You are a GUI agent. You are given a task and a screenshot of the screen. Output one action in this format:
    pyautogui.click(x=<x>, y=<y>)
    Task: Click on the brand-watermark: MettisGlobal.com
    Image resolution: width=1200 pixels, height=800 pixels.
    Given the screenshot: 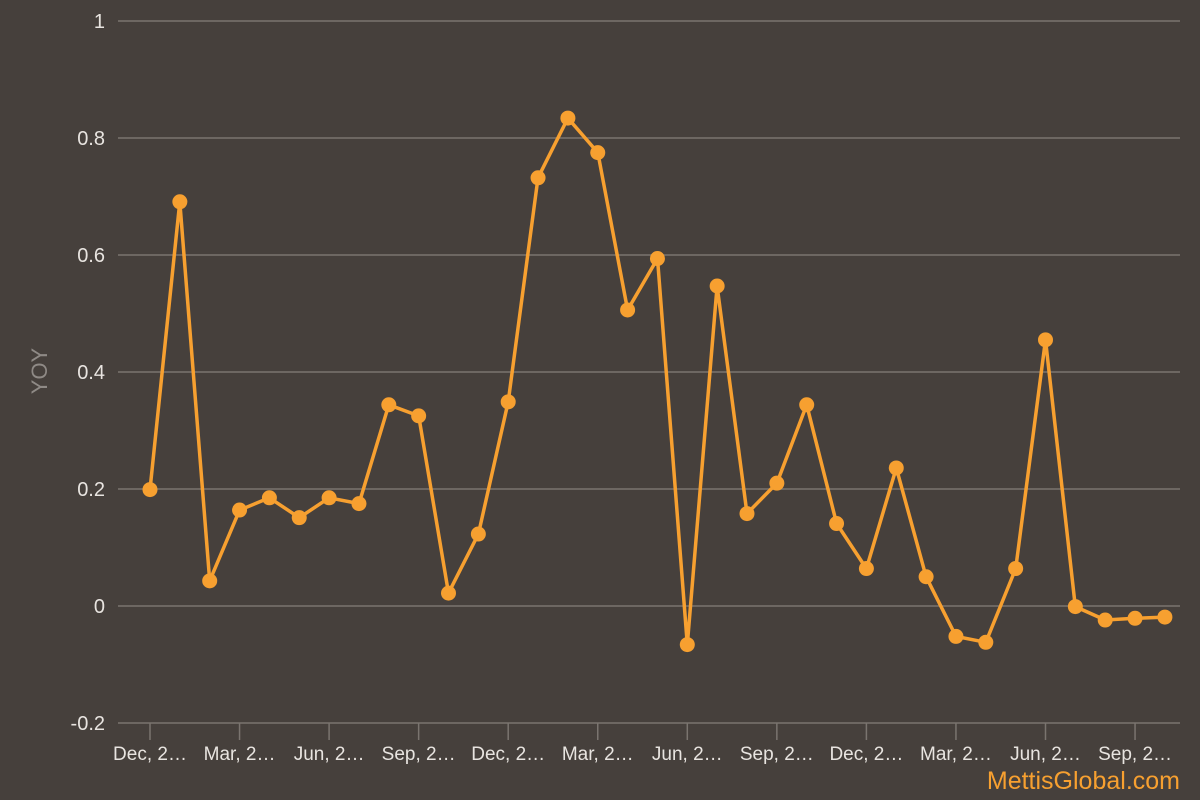 What is the action you would take?
    pyautogui.click(x=1083, y=781)
    